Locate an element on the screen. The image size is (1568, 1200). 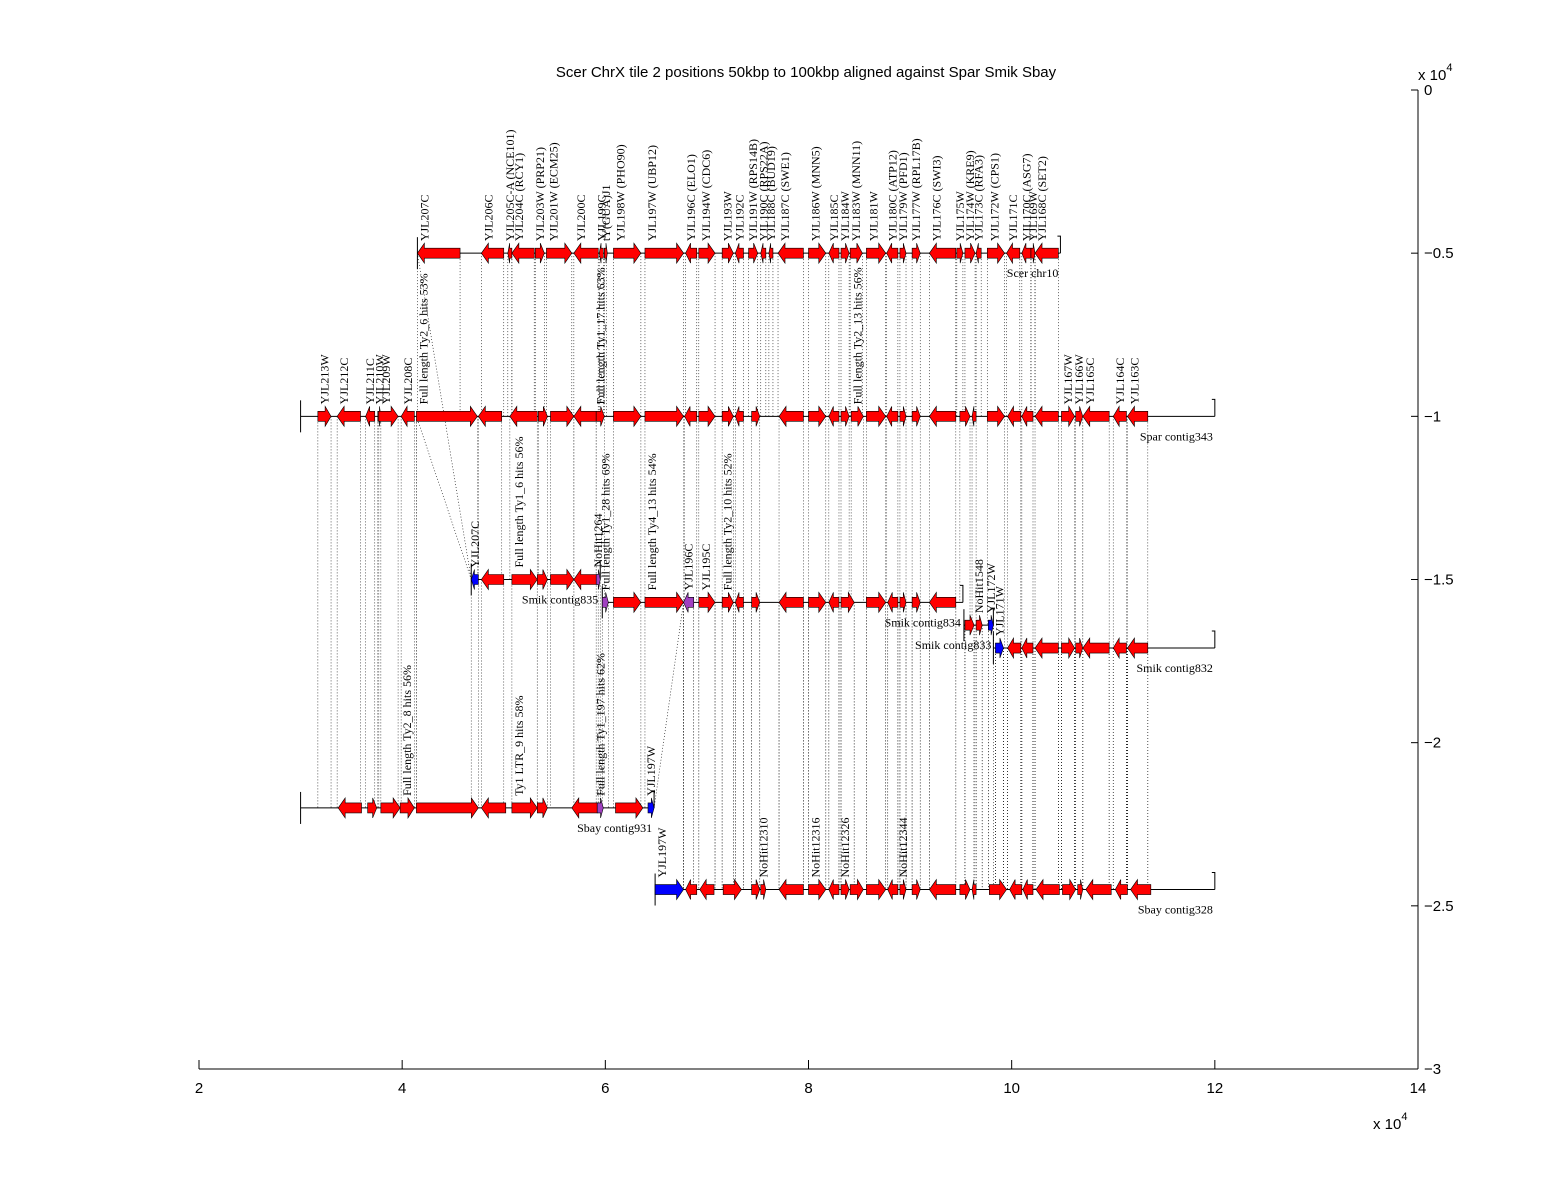
gene-label: Full length Ty2_10 hits 52% is located at coordinates (728, 521).